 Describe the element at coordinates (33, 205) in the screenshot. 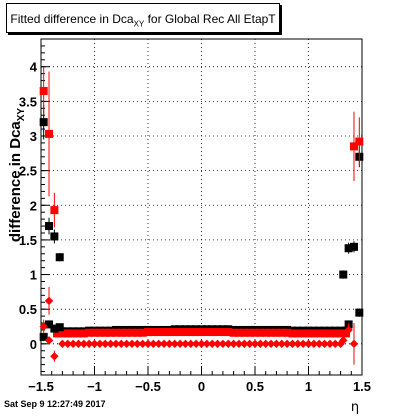

I see `y-tick-label: 2` at that location.